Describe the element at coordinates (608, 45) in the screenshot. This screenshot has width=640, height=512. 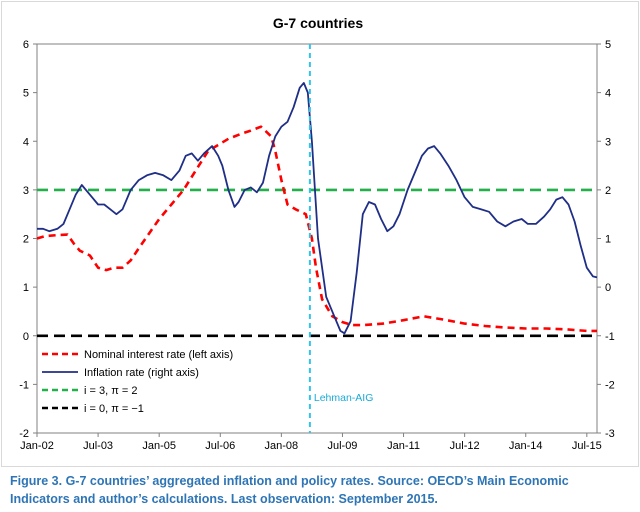
I see `y-right-tick-label: 5` at that location.